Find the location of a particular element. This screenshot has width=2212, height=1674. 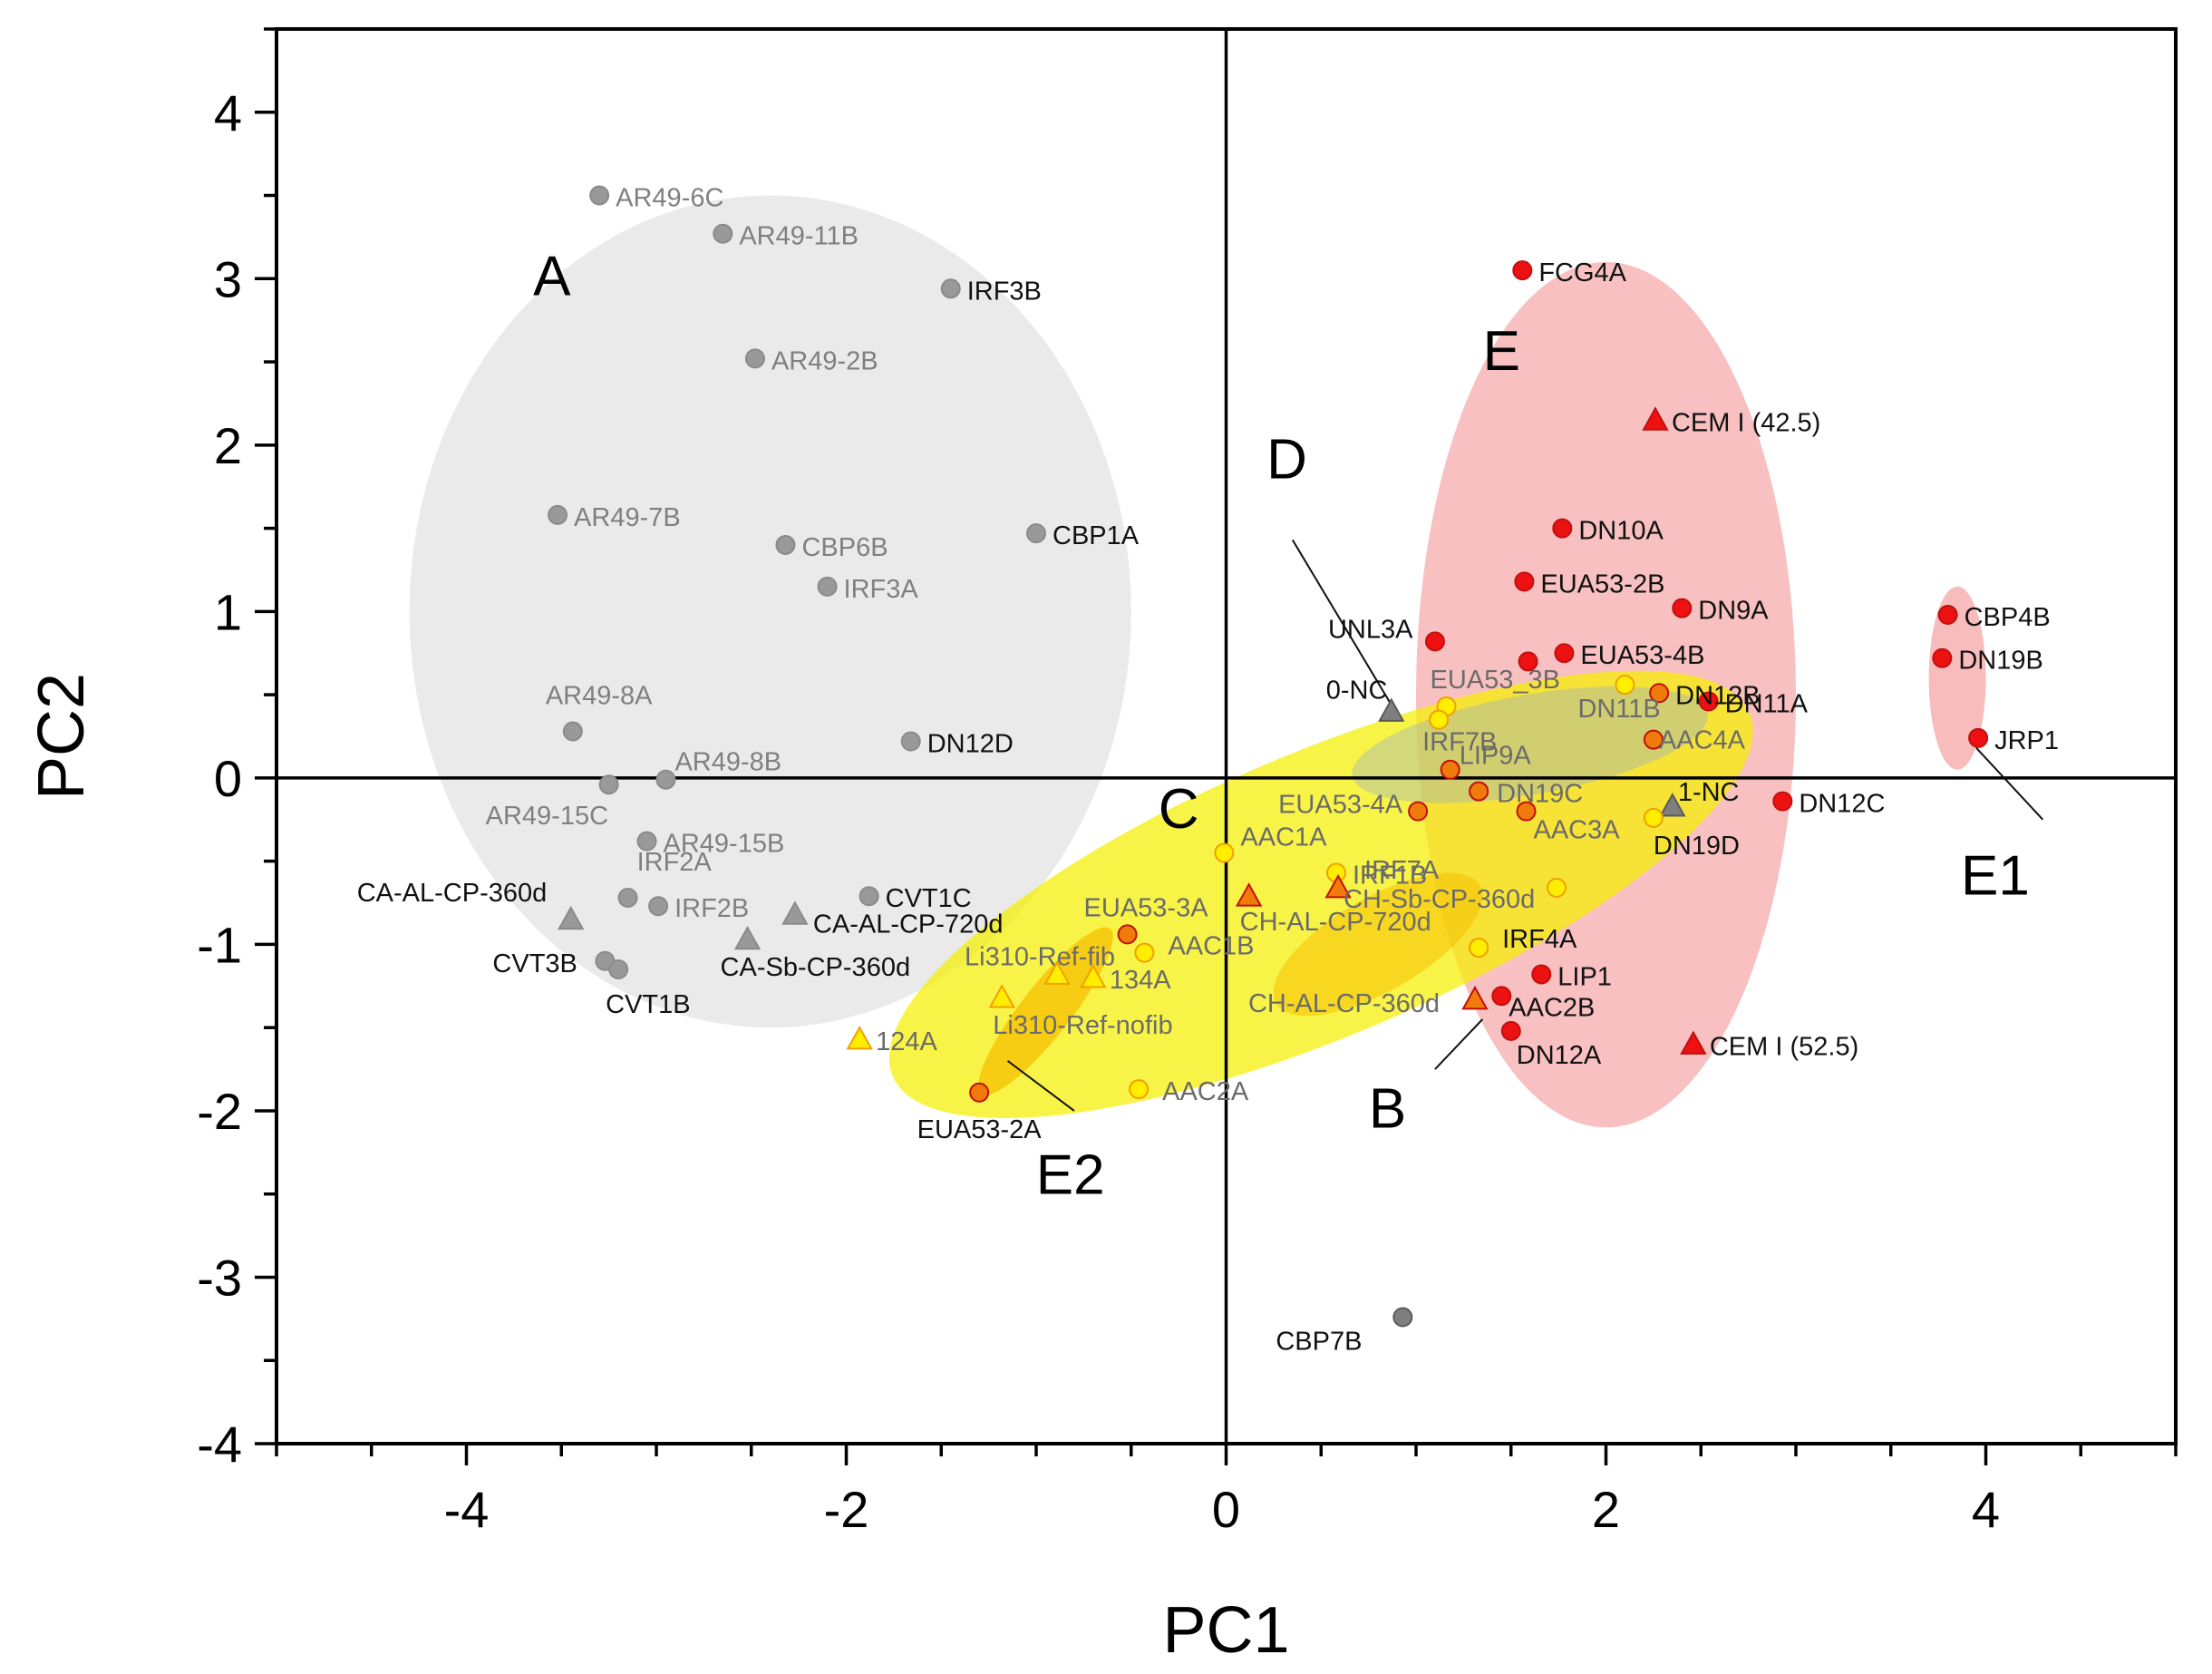

point-label: DN19B is located at coordinates (2000, 661).